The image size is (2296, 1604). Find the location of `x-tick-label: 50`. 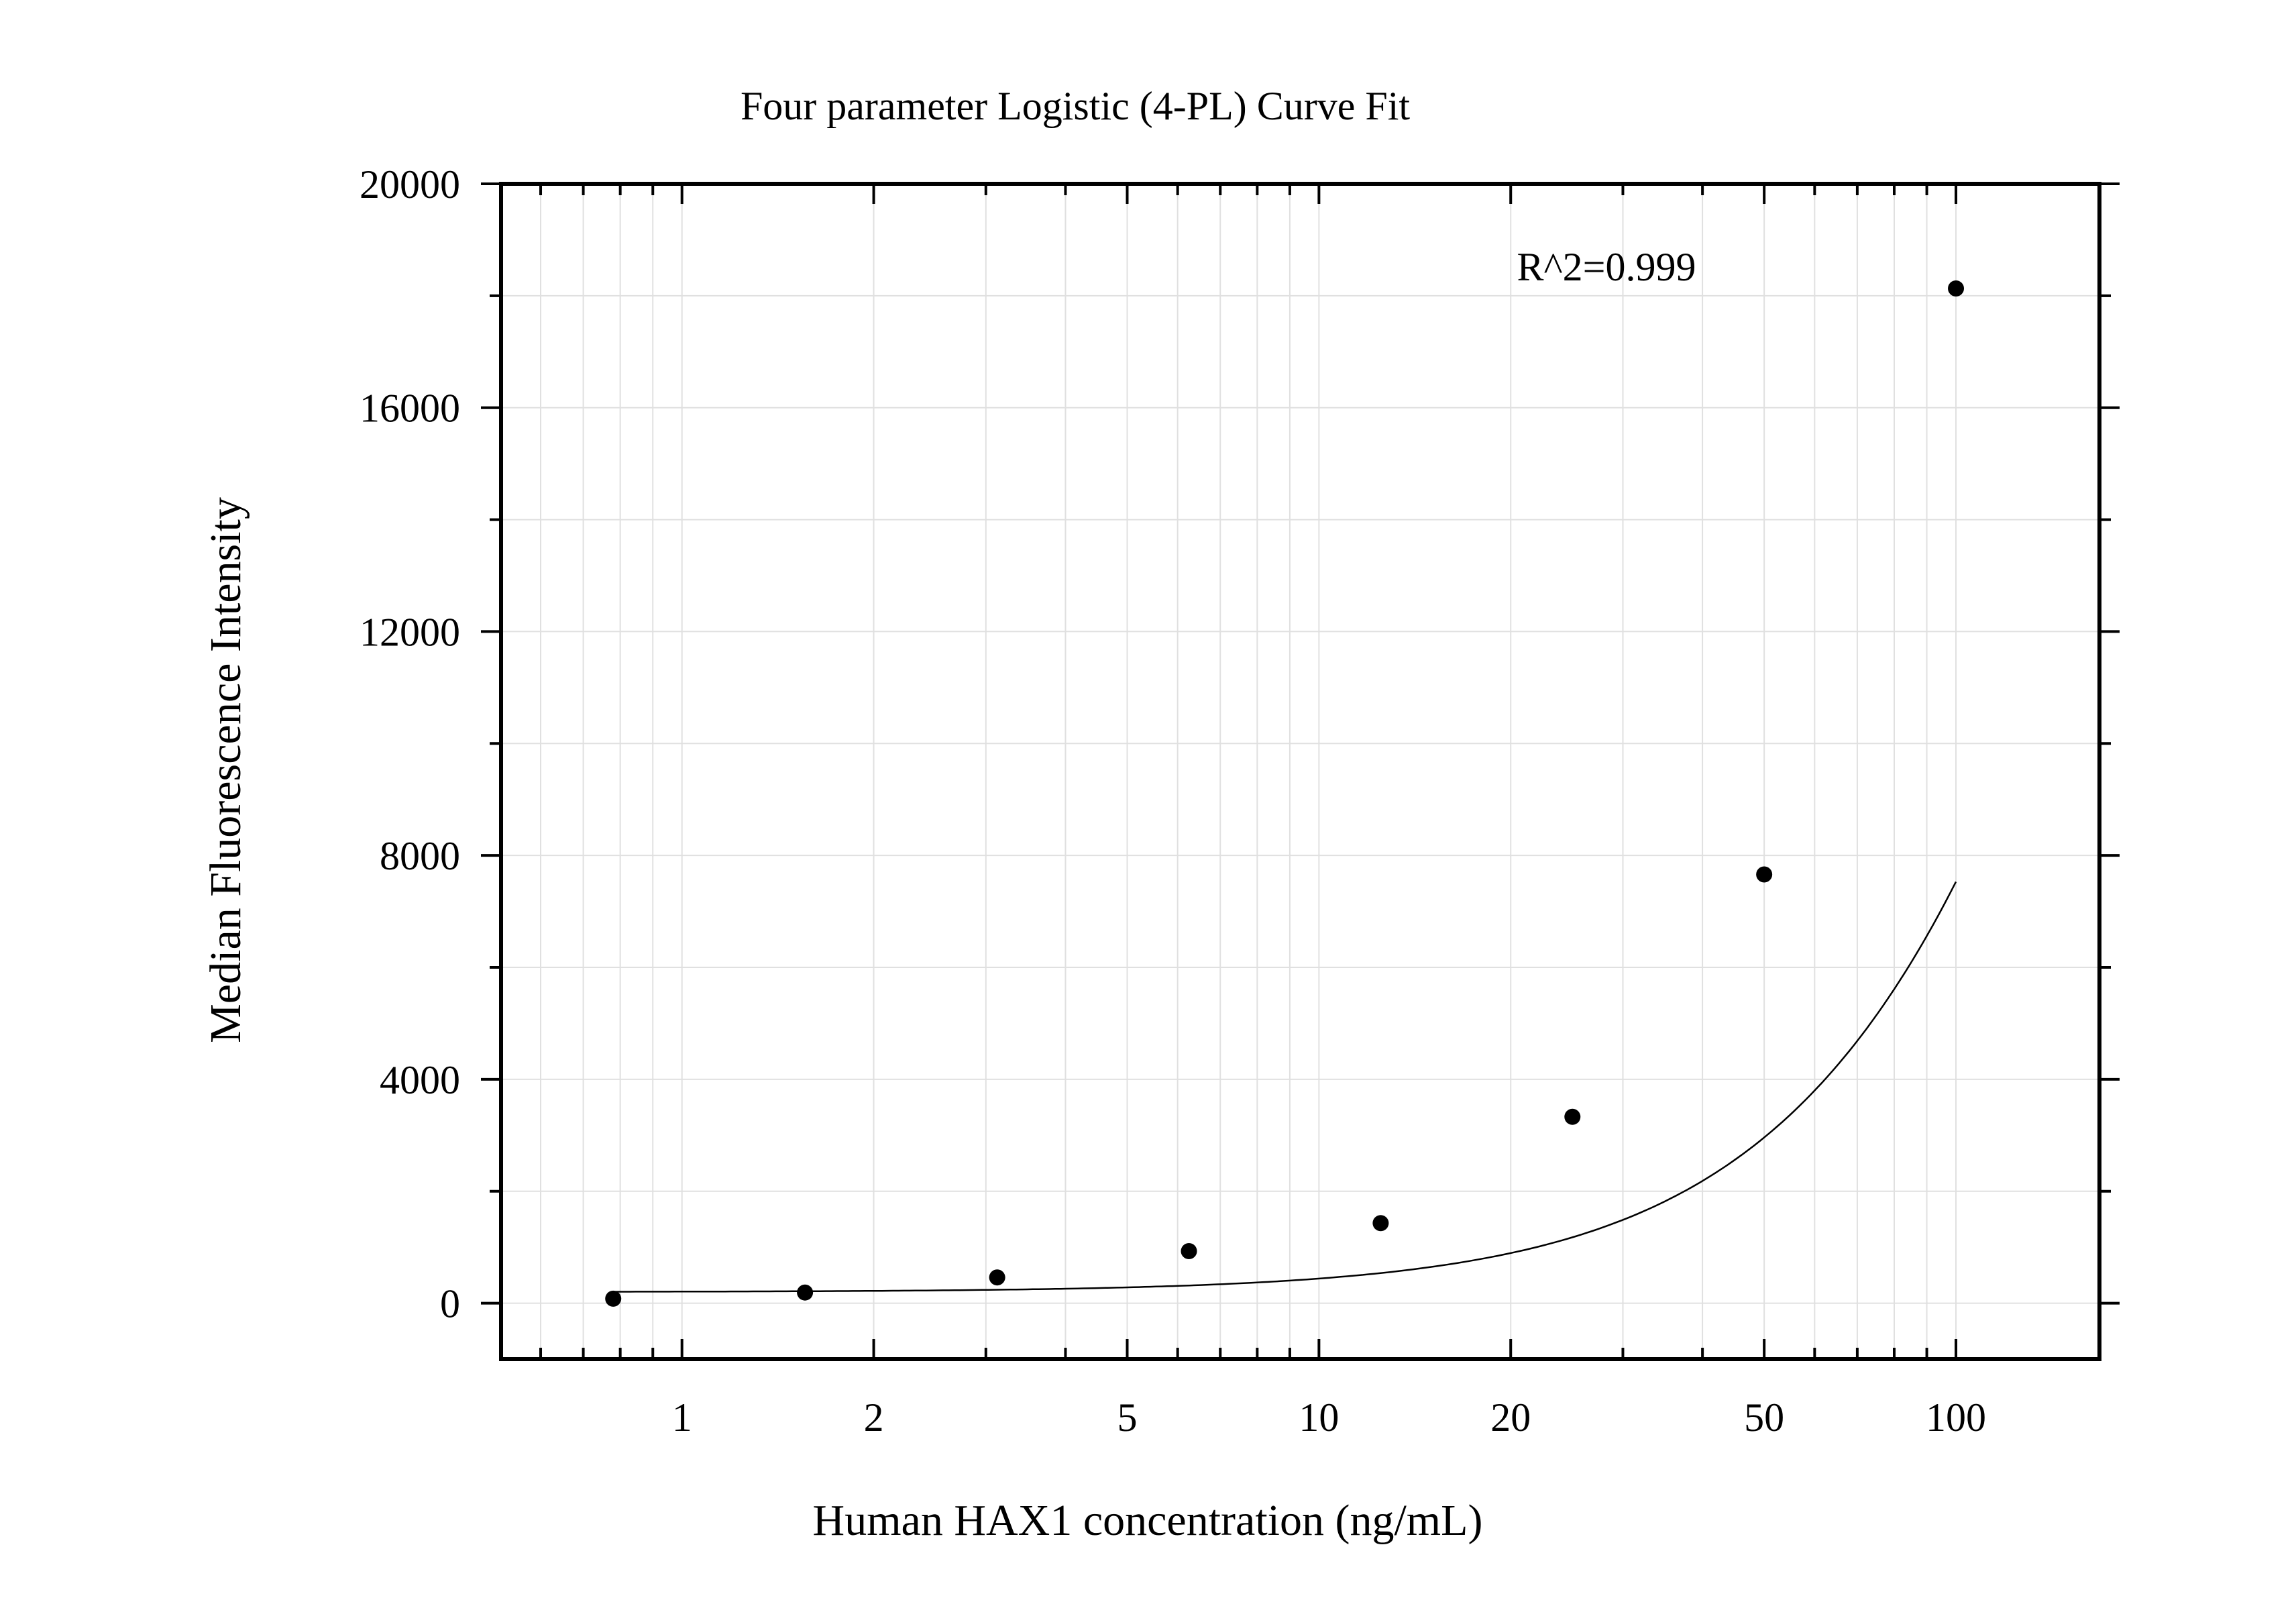

x-tick-label: 50 is located at coordinates (1764, 1418).